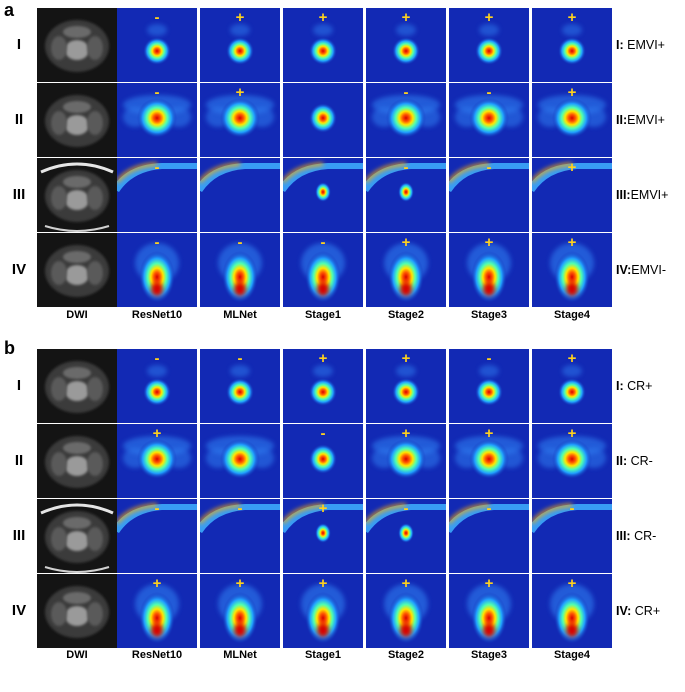 Image resolution: width=685 pixels, height=692 pixels. I want to click on row-outcome: III:EMVI+, so click(642, 195).